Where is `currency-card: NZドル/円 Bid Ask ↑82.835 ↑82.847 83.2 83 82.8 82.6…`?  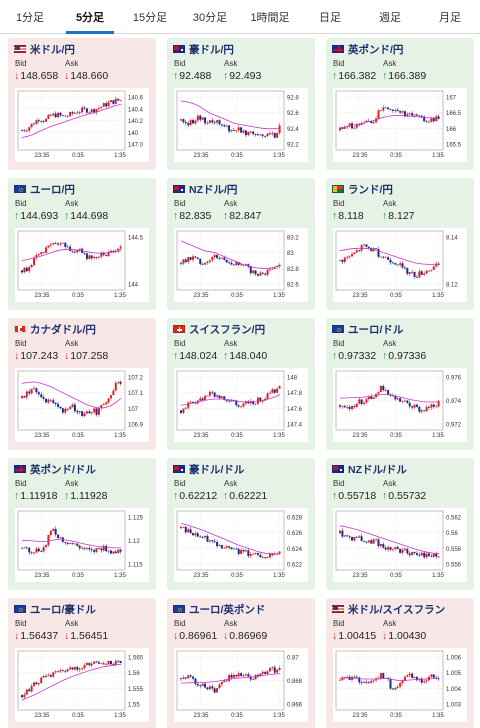 currency-card: NZドル/円 Bid Ask ↑82.835 ↑82.847 83.2 83 82.8 82.6… is located at coordinates (241, 244).